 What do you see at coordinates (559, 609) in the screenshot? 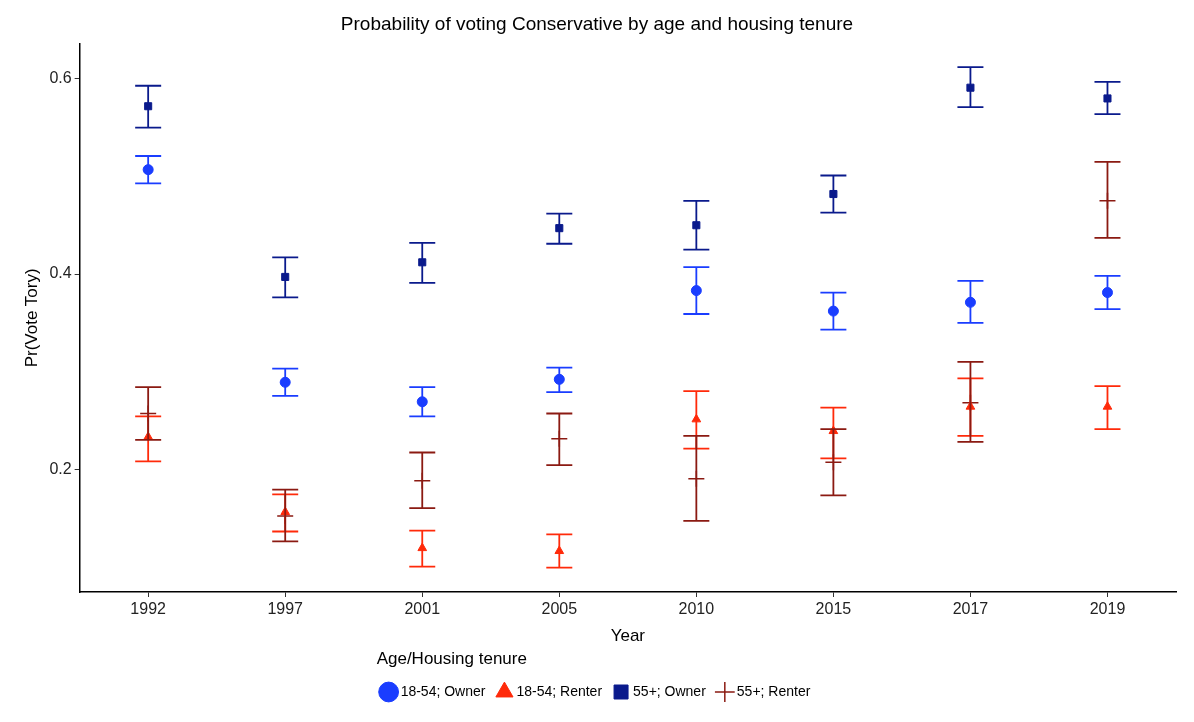
I see `x-tick-label: 2005` at bounding box center [559, 609].